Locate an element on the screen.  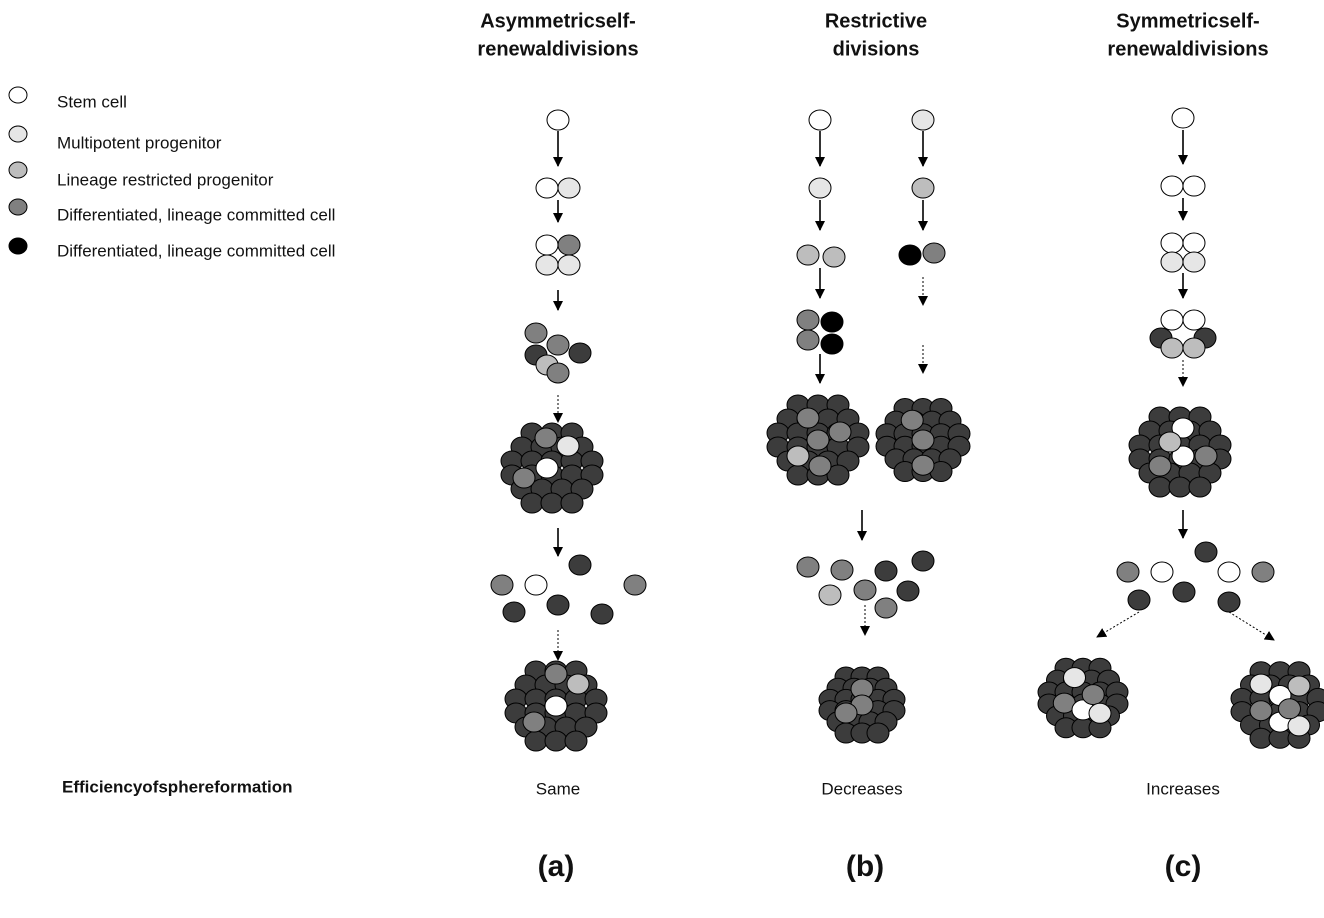
column-title: renewaldivisions is located at coordinates (557, 49).